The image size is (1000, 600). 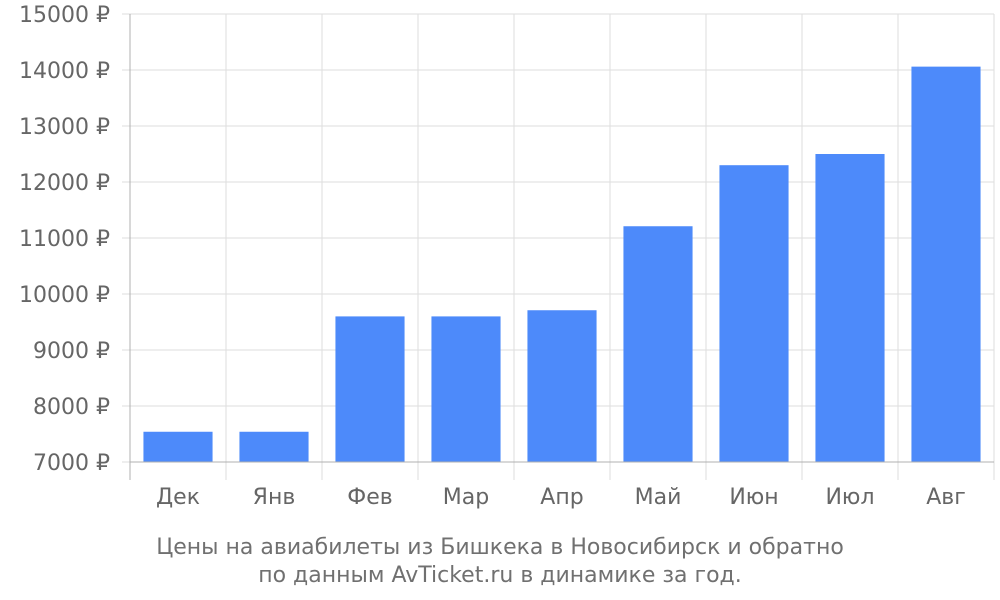 I want to click on y-tick-label: 14000 ₽, so click(x=64, y=71).